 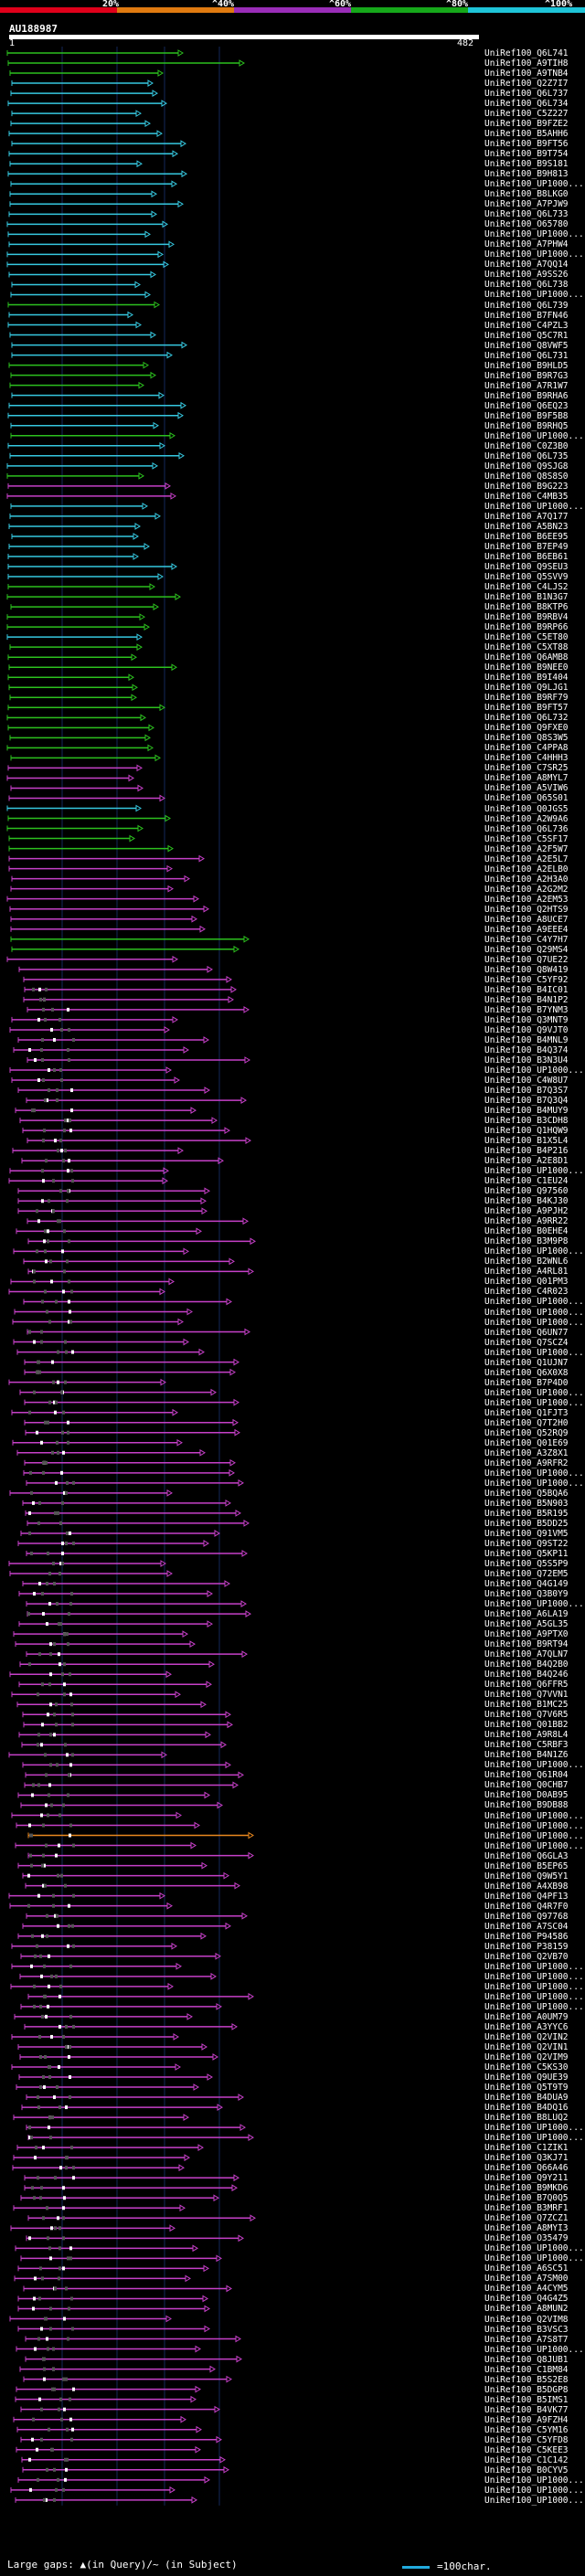 What do you see at coordinates (527, 174) in the screenshot?
I see `hit-label: UniRef100_B9H813` at bounding box center [527, 174].